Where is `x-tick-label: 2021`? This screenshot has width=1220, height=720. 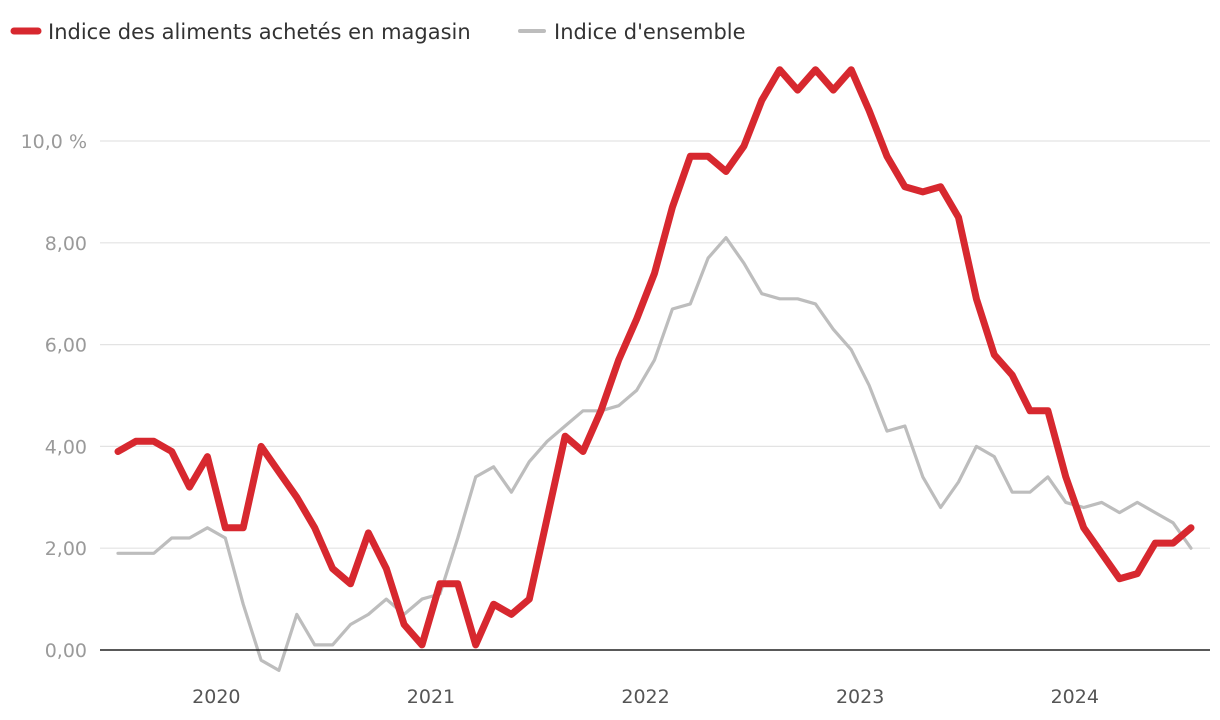
x-tick-label: 2021 is located at coordinates (431, 697).